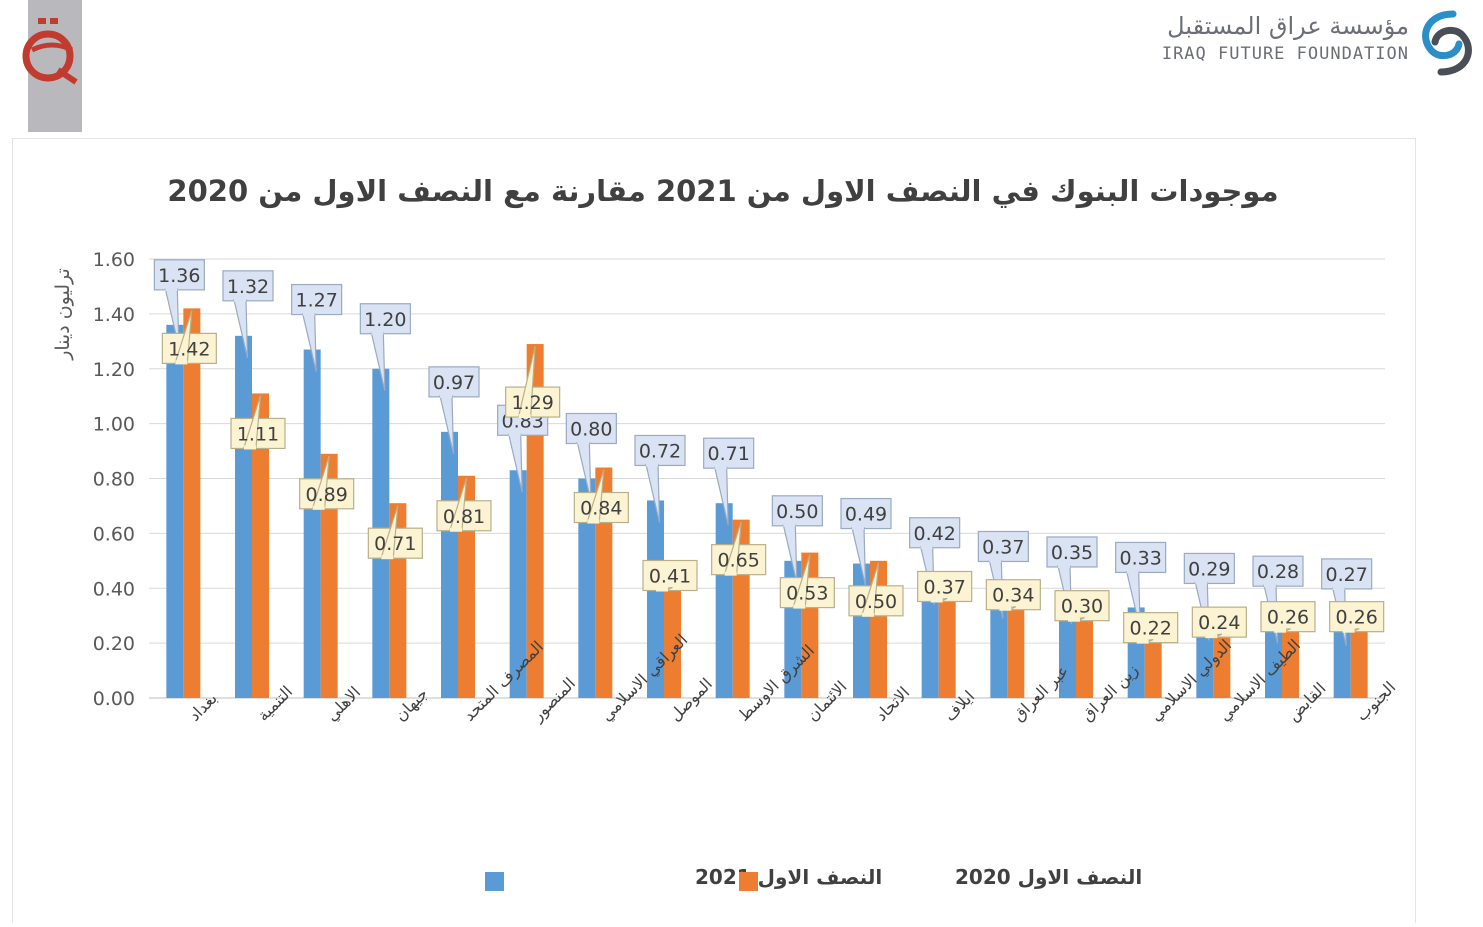  I want to click on y-tick-label: 1.40, so click(114, 315).